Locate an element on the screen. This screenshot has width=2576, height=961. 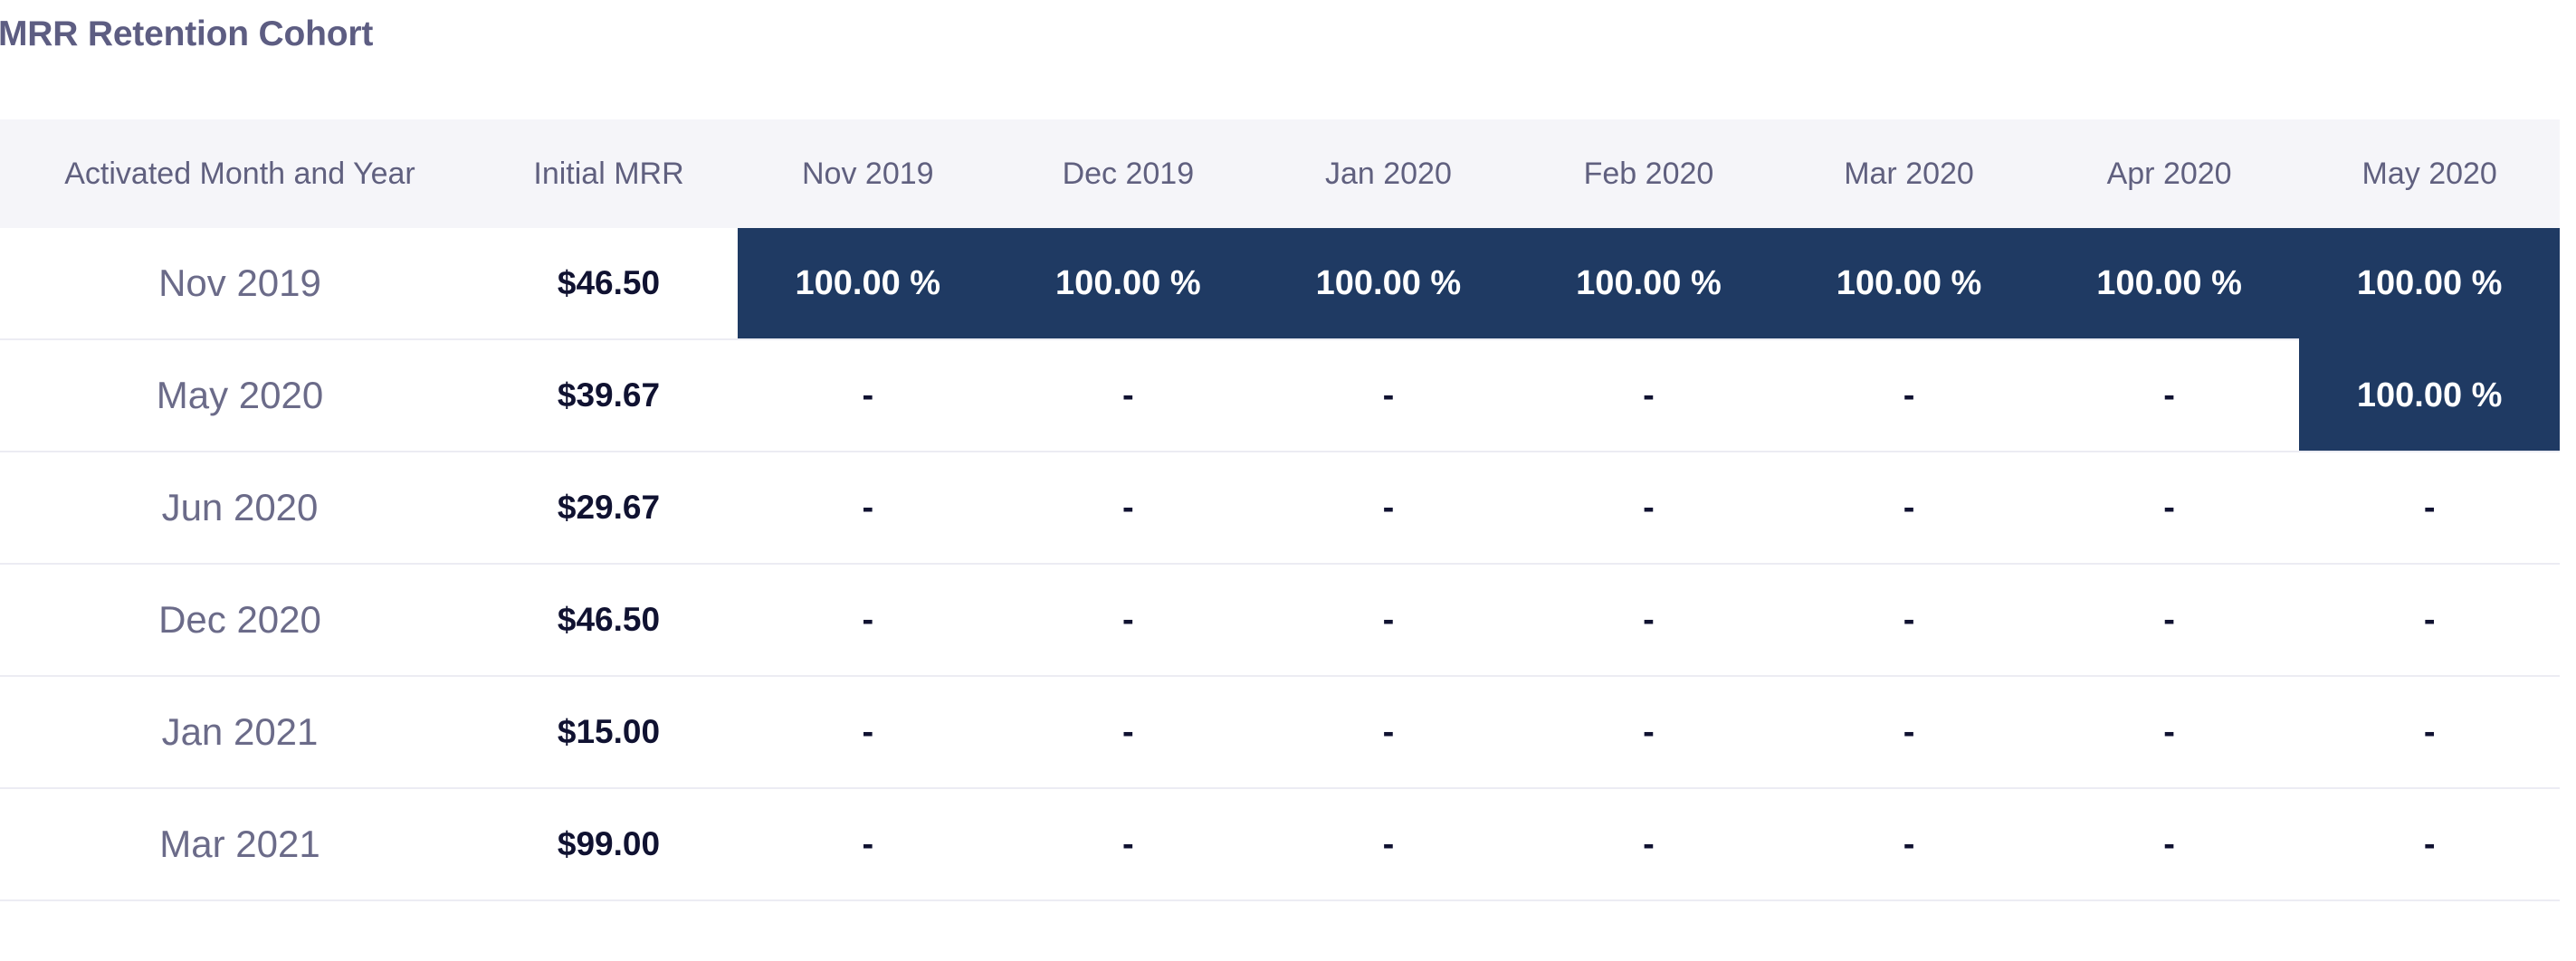
cohort-row-jun-2020: Jun 2020 $29.67- - - - - - - is located at coordinates (1280, 508).